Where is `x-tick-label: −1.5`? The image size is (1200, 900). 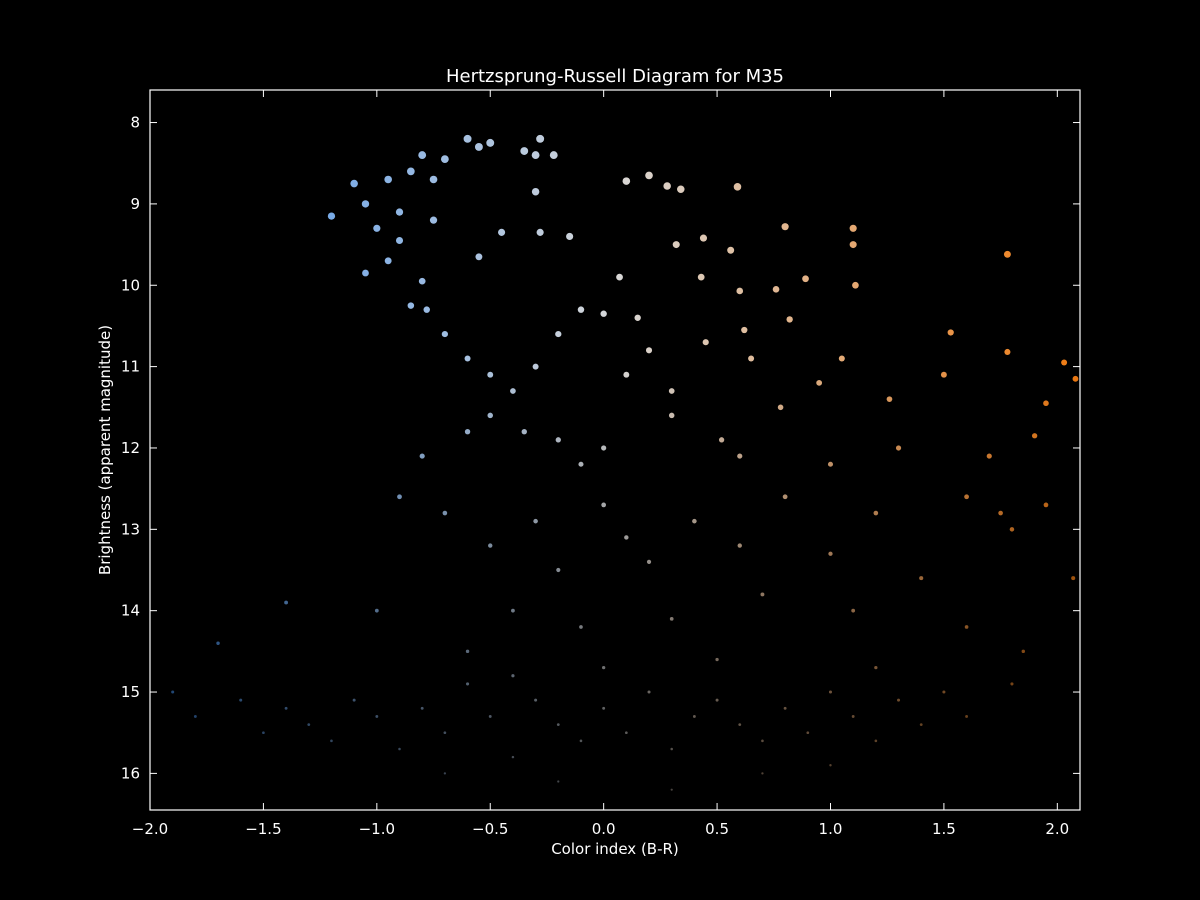
x-tick-label: −1.5 is located at coordinates (263, 829).